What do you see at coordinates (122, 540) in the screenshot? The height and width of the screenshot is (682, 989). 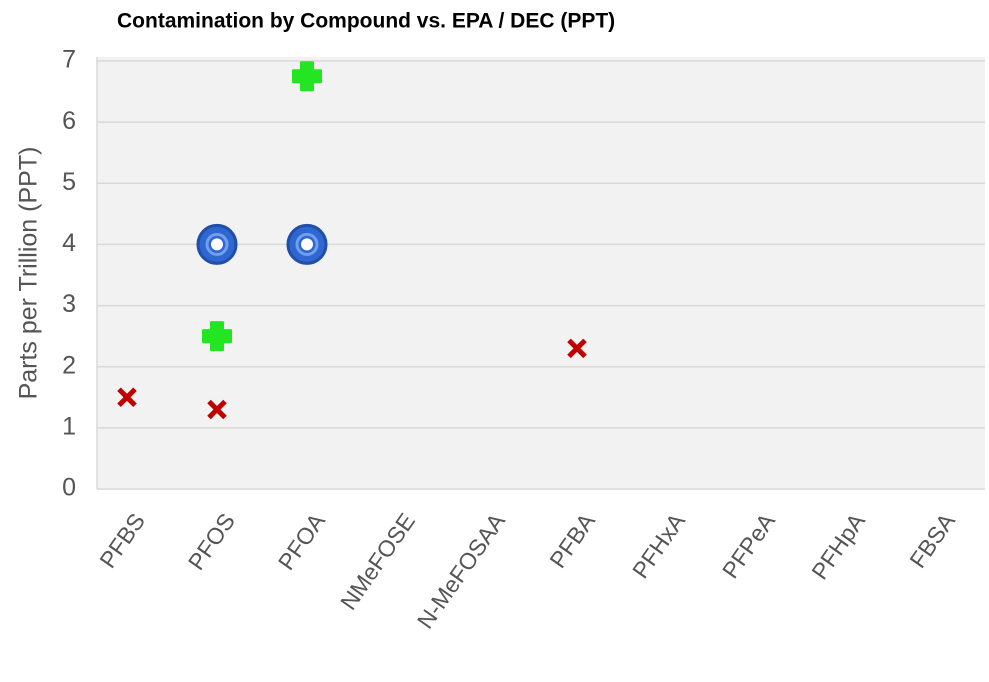 I see `x-tick-label: PFBS` at bounding box center [122, 540].